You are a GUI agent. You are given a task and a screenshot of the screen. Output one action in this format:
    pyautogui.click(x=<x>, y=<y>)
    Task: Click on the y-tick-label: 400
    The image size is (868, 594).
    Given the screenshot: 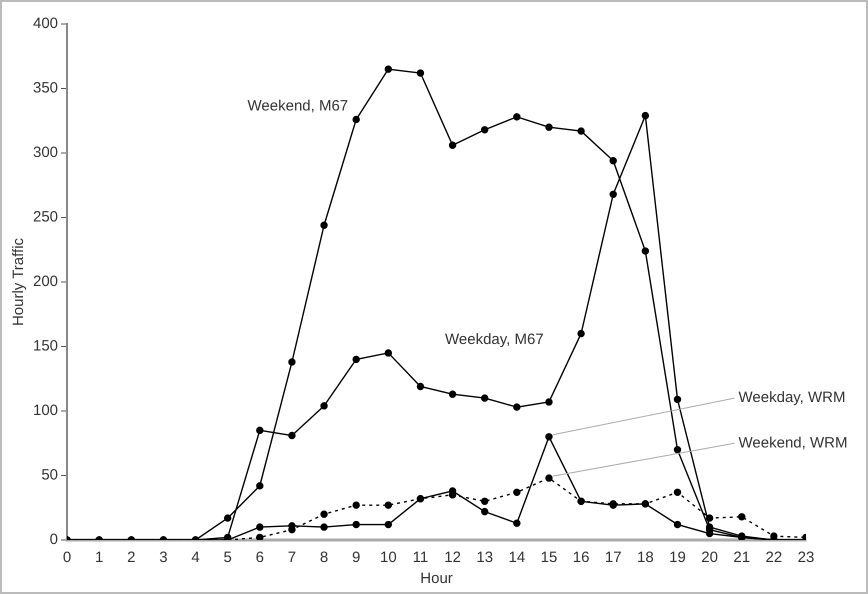 What is the action you would take?
    pyautogui.click(x=45, y=23)
    